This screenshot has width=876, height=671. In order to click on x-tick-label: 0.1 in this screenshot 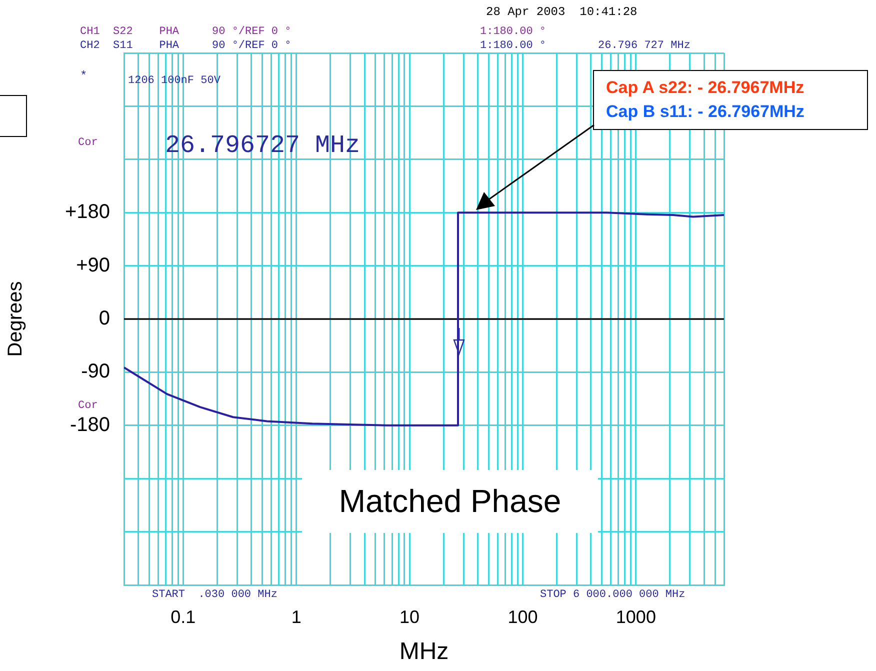, I will do `click(183, 616)`.